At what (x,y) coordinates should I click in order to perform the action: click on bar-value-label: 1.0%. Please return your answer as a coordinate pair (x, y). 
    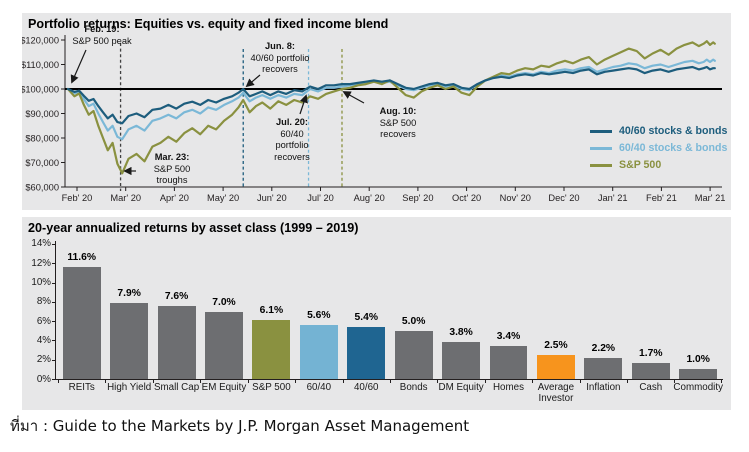
    Looking at the image, I should click on (698, 360).